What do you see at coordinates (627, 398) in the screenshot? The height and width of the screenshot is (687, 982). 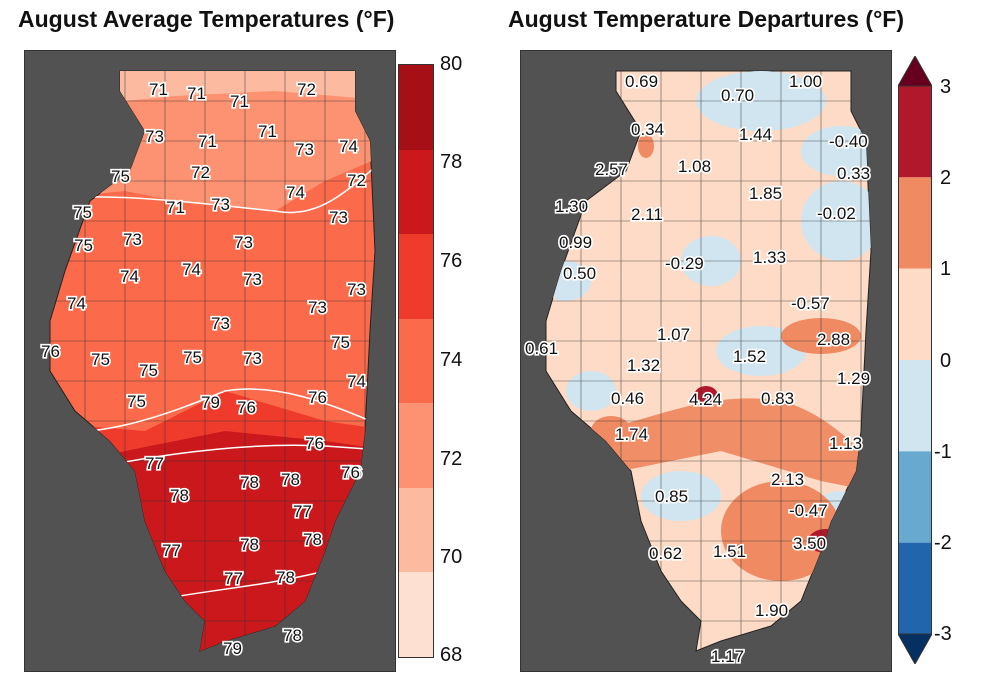 I see `station-value: 0.46` at bounding box center [627, 398].